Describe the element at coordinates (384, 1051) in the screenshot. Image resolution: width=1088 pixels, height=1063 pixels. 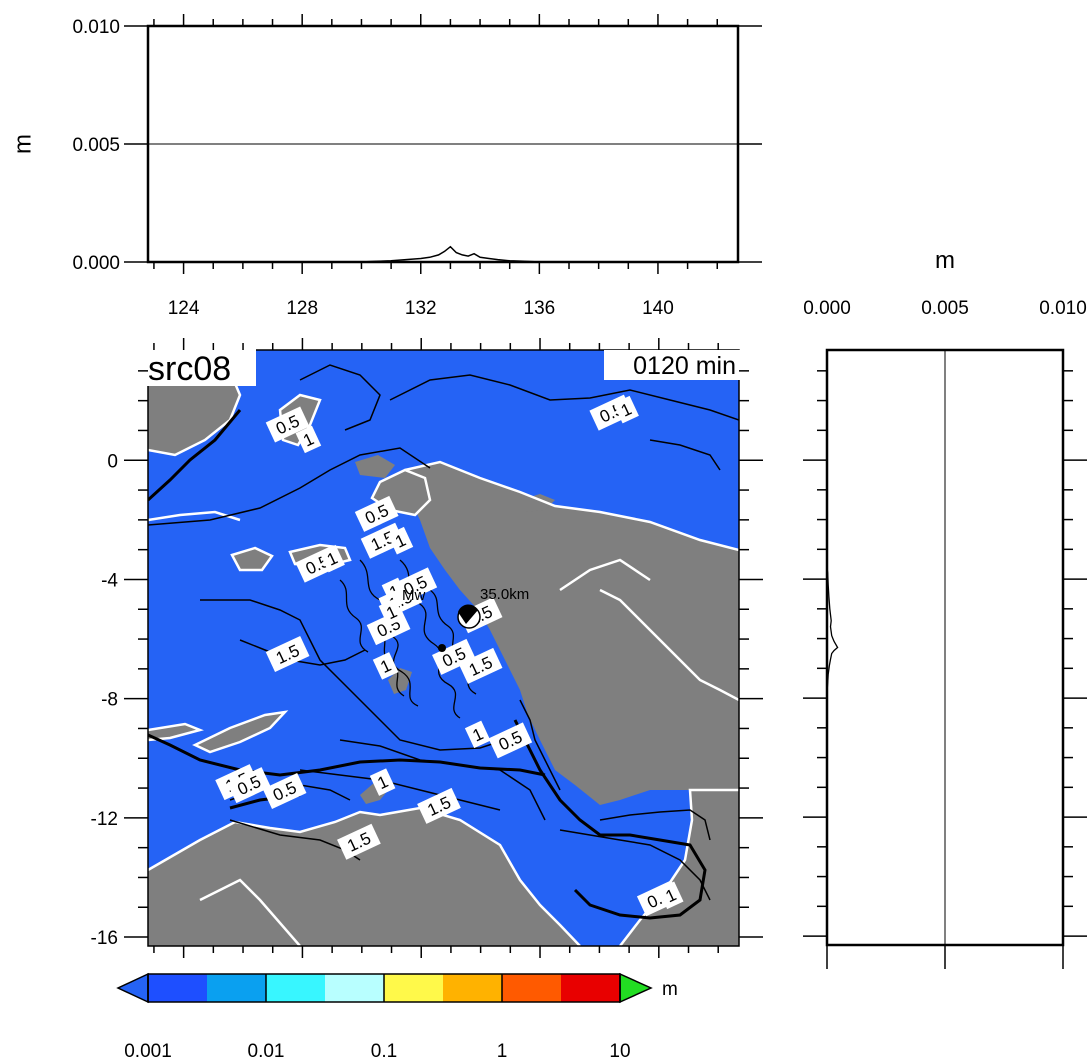
I see `colorbar-tick-label: 0.1` at that location.